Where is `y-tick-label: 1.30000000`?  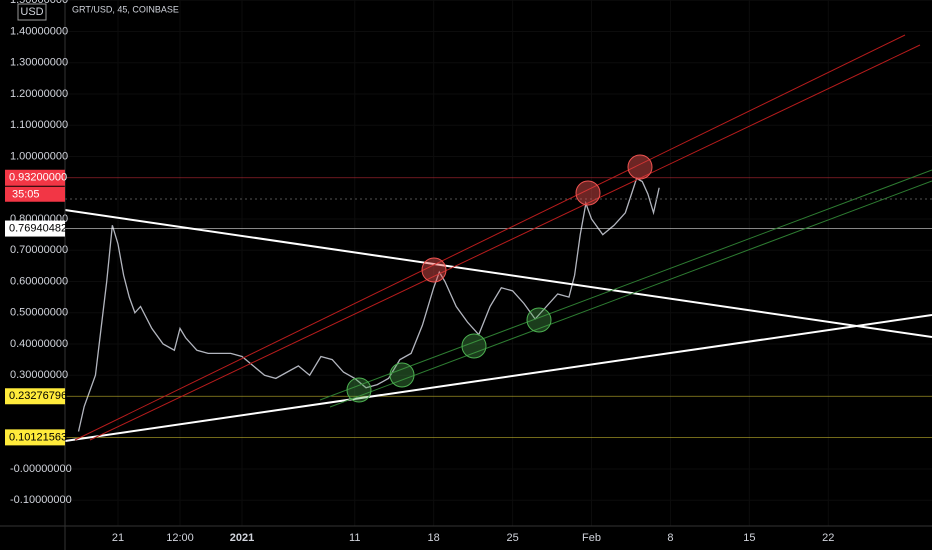
y-tick-label: 1.30000000 is located at coordinates (39, 63).